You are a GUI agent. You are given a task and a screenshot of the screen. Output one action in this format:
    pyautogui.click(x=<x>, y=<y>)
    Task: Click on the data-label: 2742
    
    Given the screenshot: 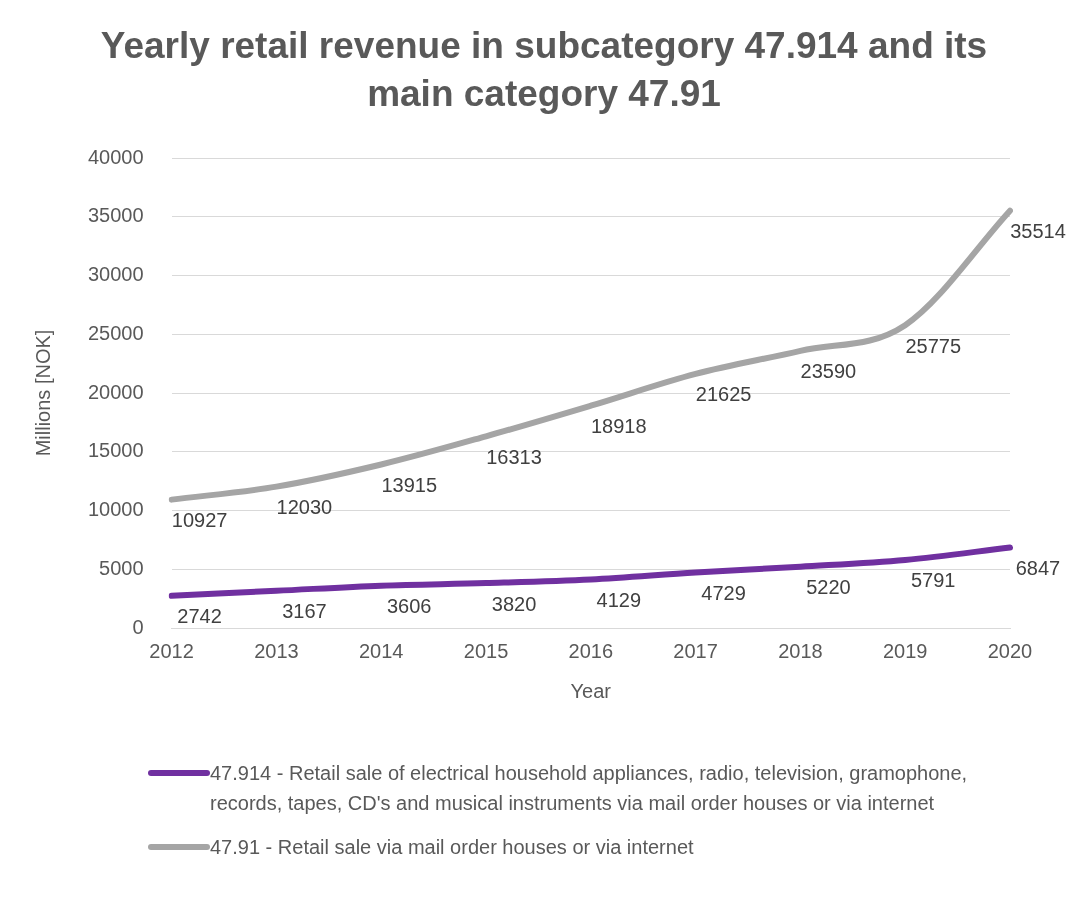 What is the action you would take?
    pyautogui.click(x=199, y=616)
    